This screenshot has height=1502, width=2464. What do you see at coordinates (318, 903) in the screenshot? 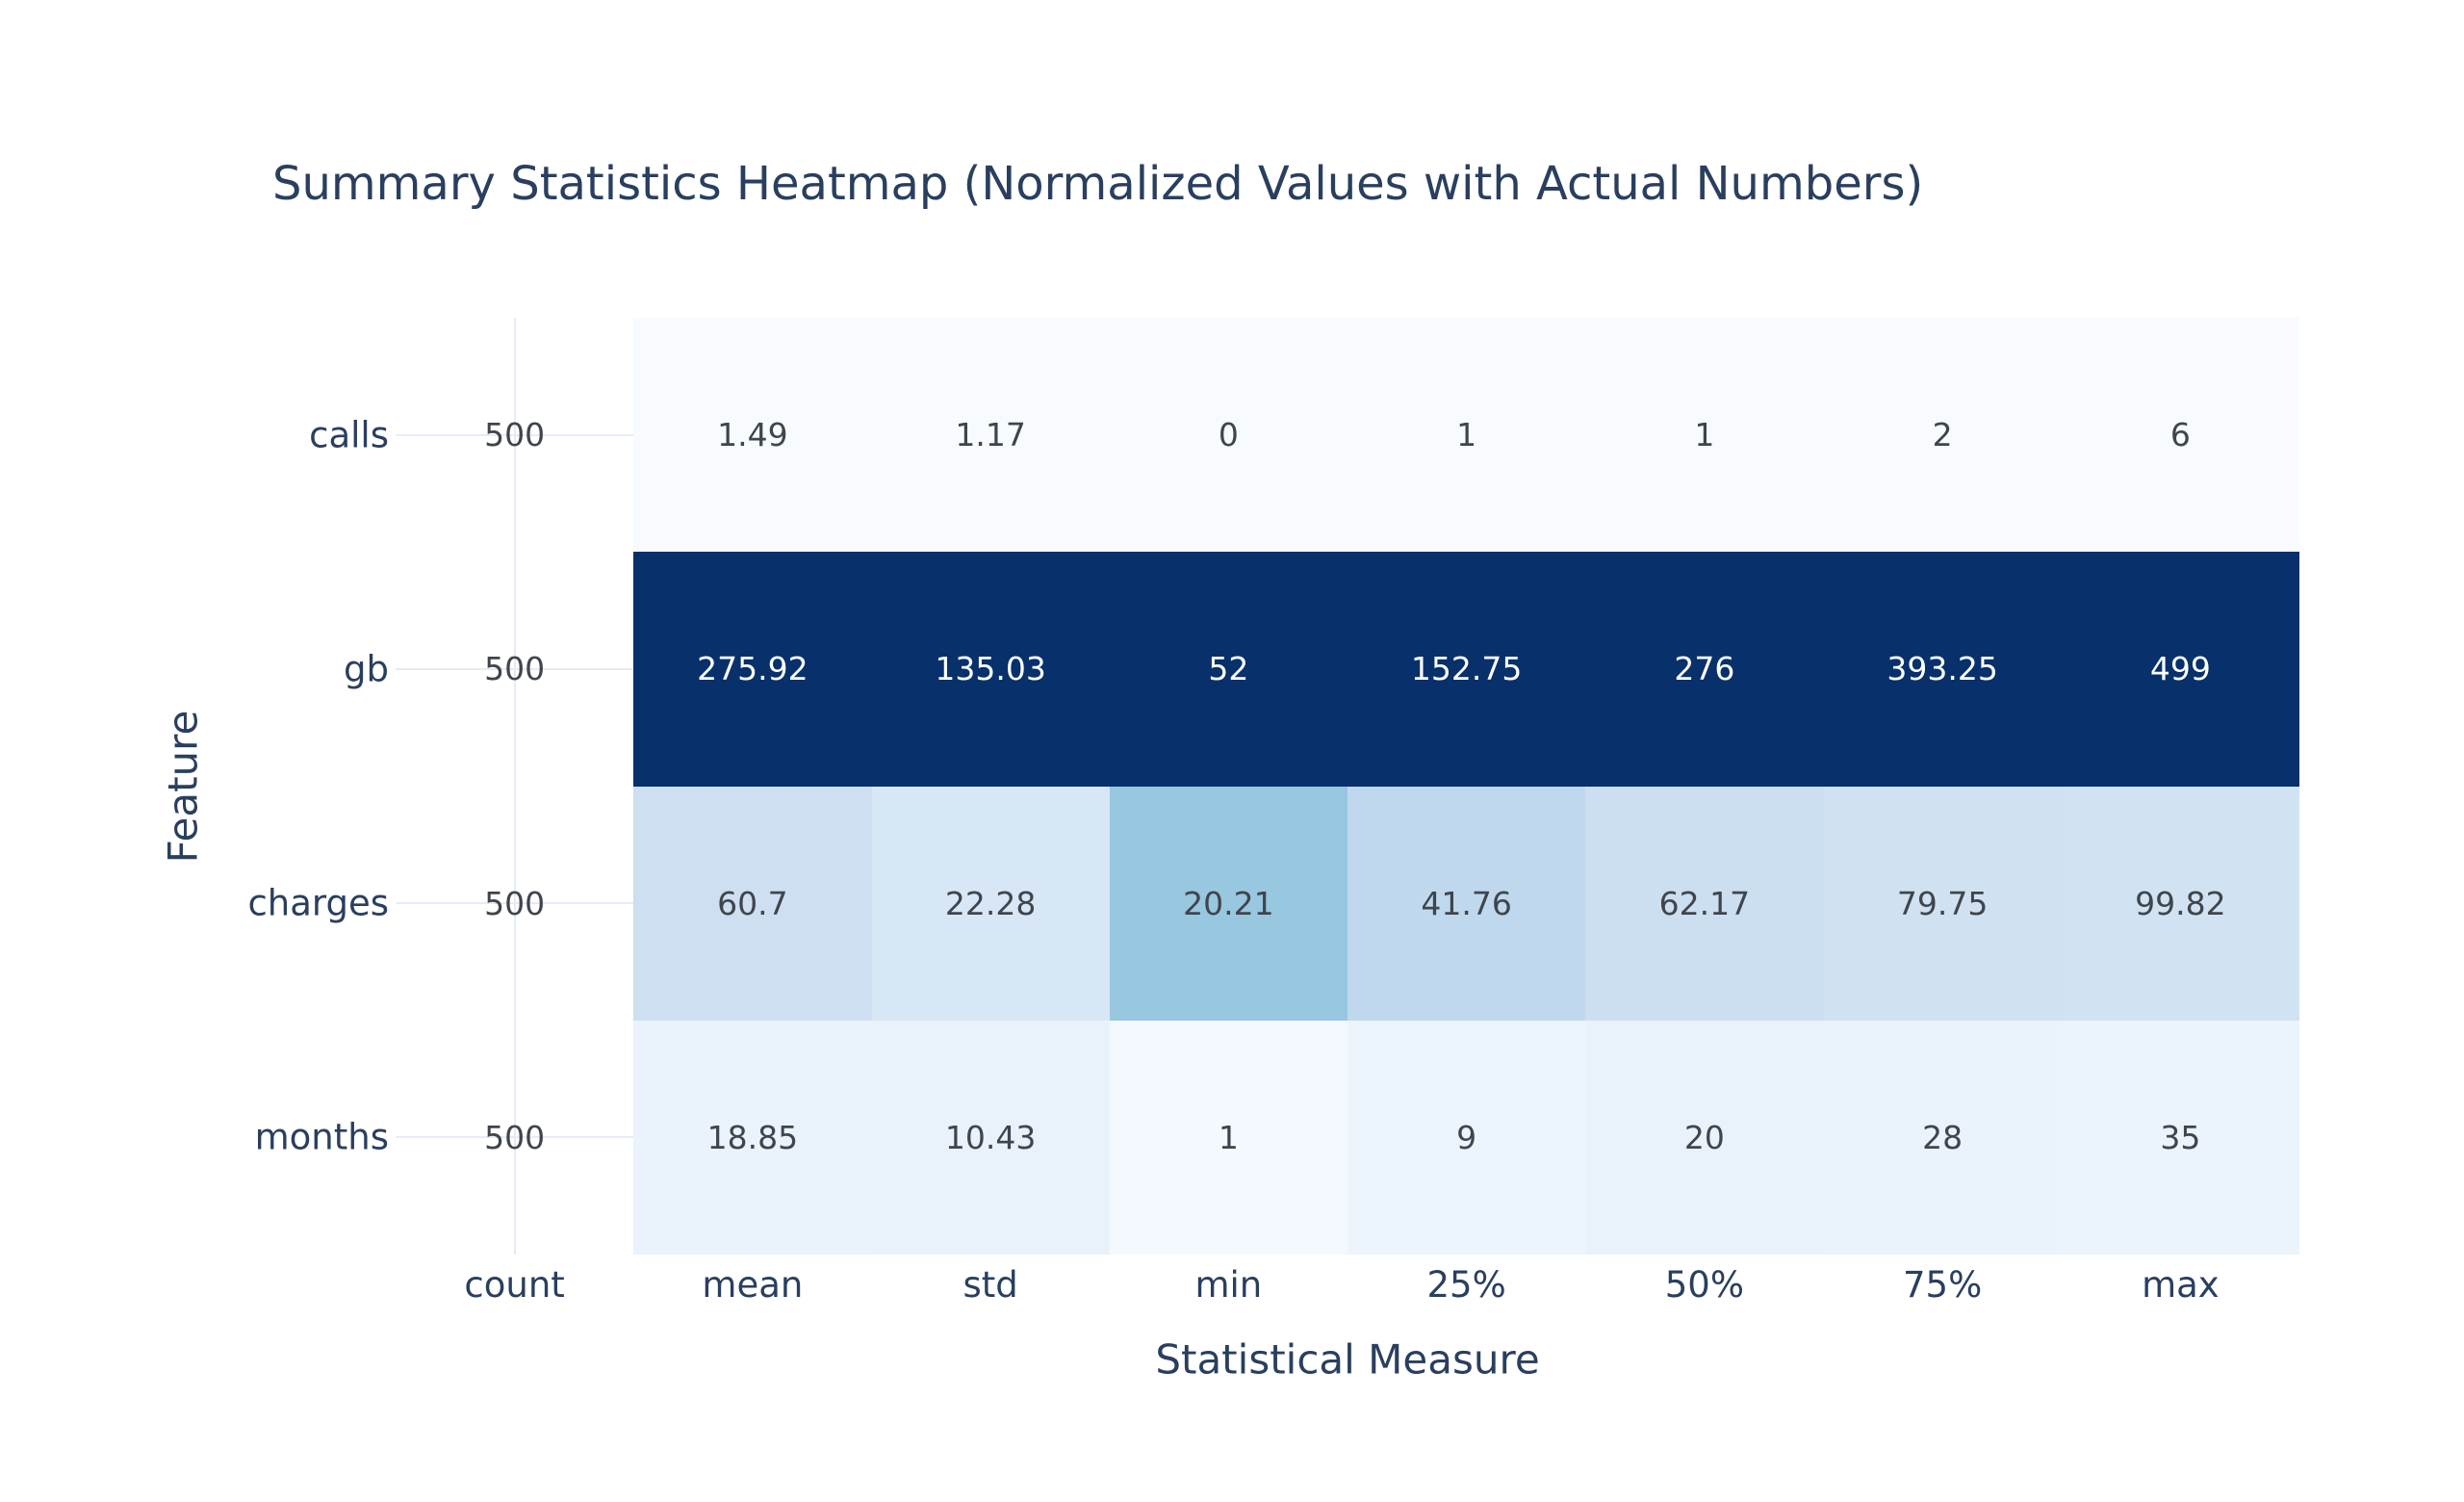
I see `y-tick-label-charges: charges` at bounding box center [318, 903].